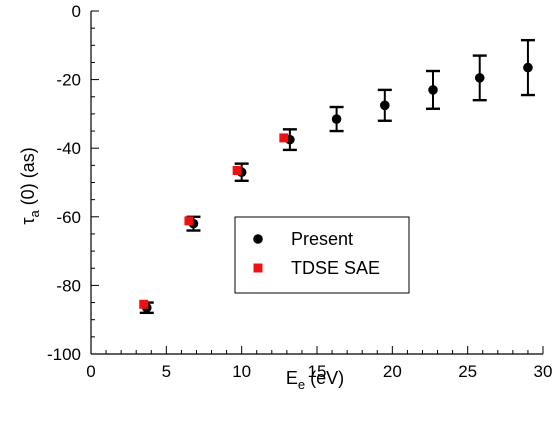 The image size is (555, 423). I want to click on x-tick-label: 5, so click(166, 371).